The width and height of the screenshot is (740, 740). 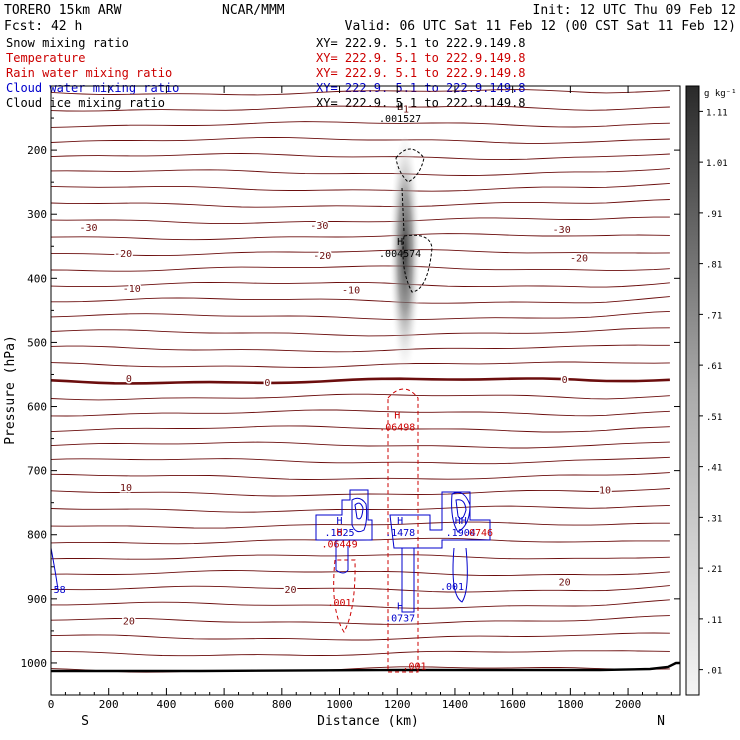 I want to click on legend-label-cloud-water: Cloud water mixing ratio, so click(x=92, y=88).